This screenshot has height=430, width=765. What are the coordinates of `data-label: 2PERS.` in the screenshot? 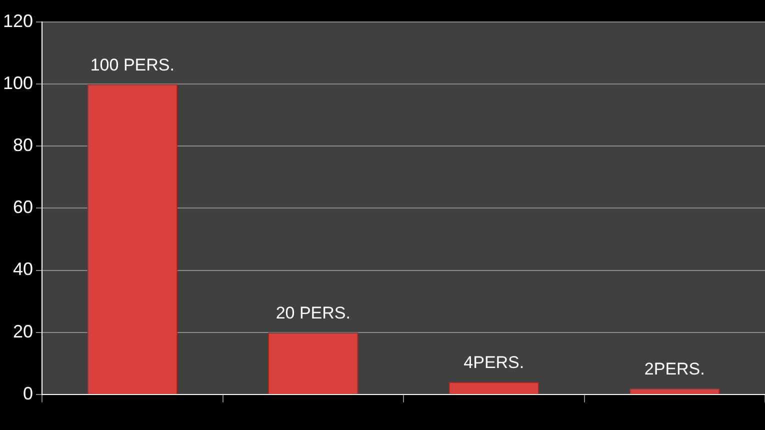 It's located at (674, 368).